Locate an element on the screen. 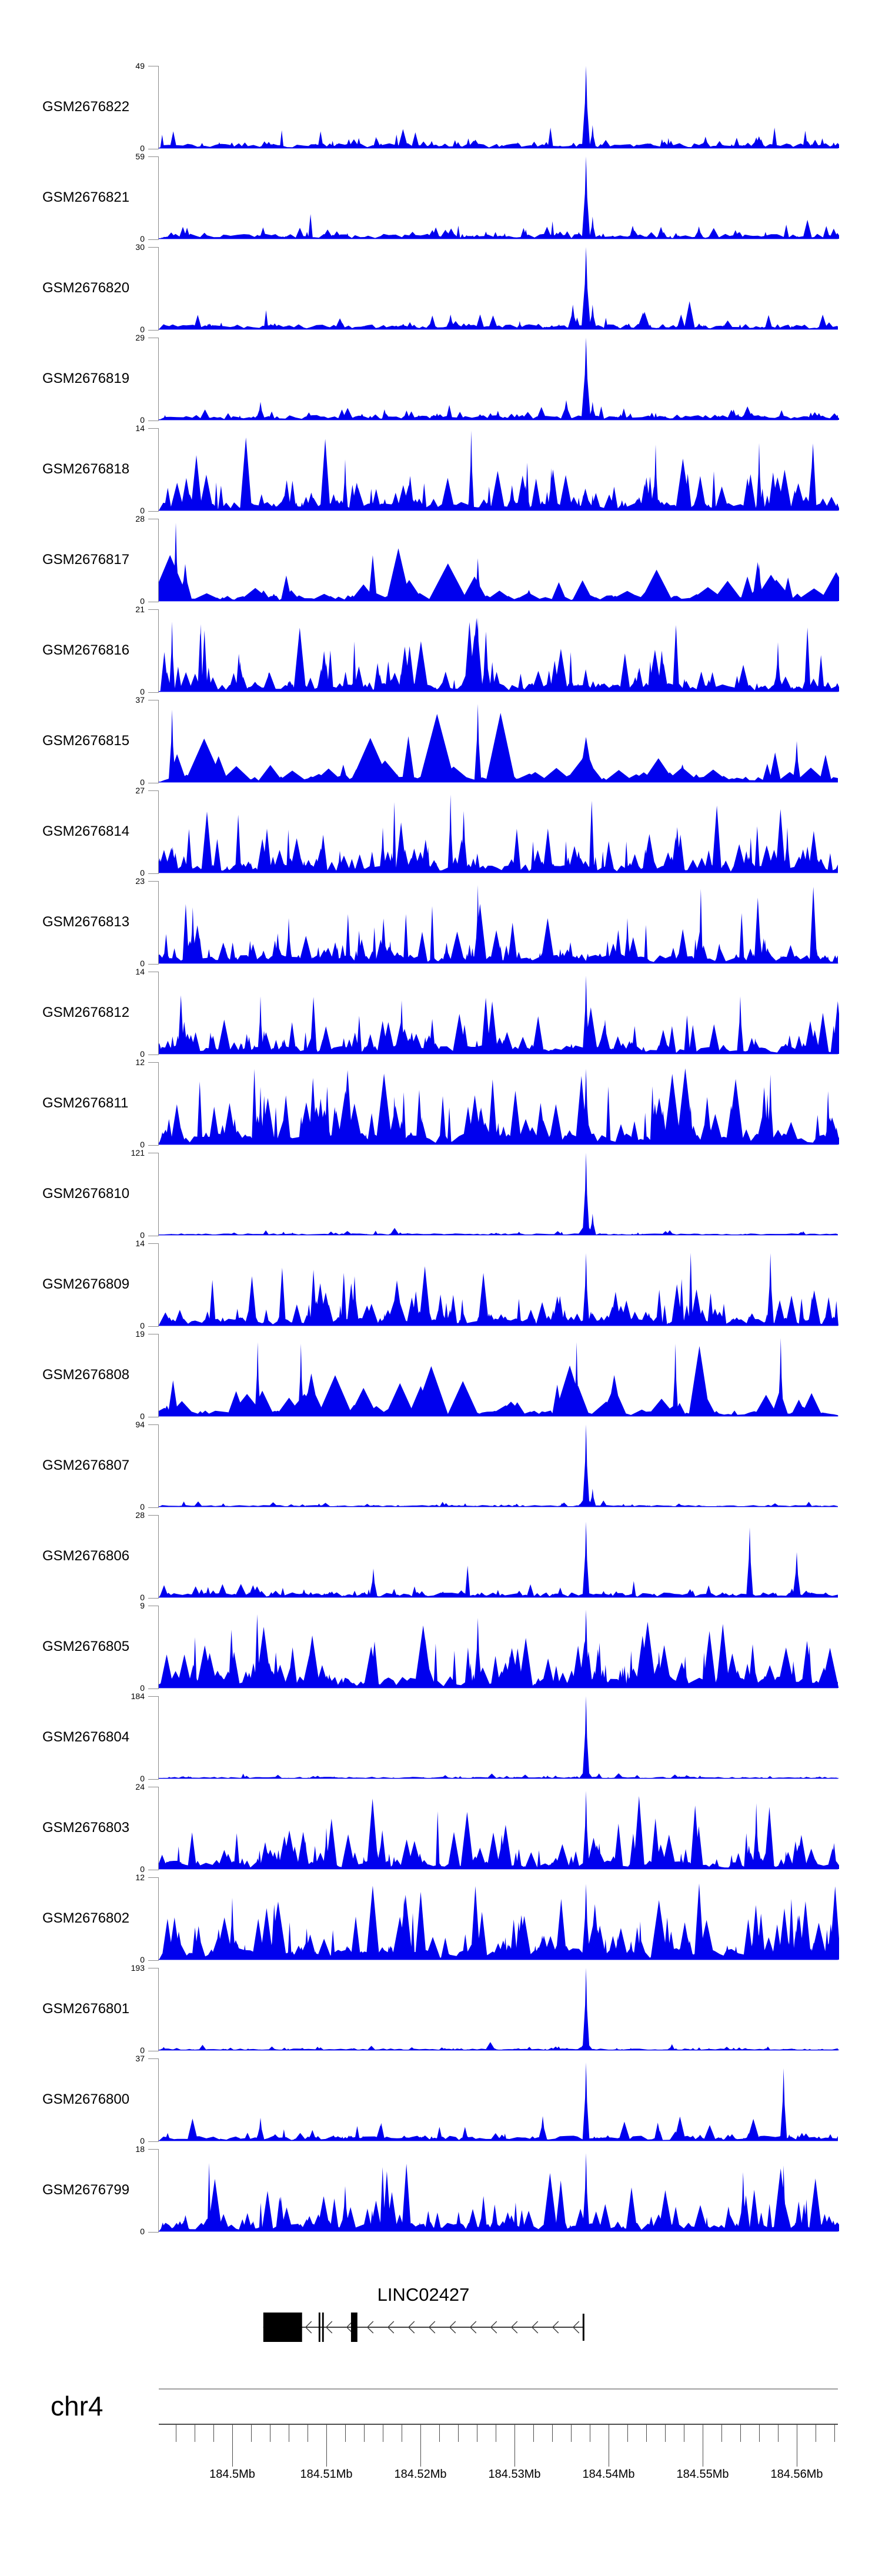  track-ymax-label: 14 is located at coordinates (140, 1243).